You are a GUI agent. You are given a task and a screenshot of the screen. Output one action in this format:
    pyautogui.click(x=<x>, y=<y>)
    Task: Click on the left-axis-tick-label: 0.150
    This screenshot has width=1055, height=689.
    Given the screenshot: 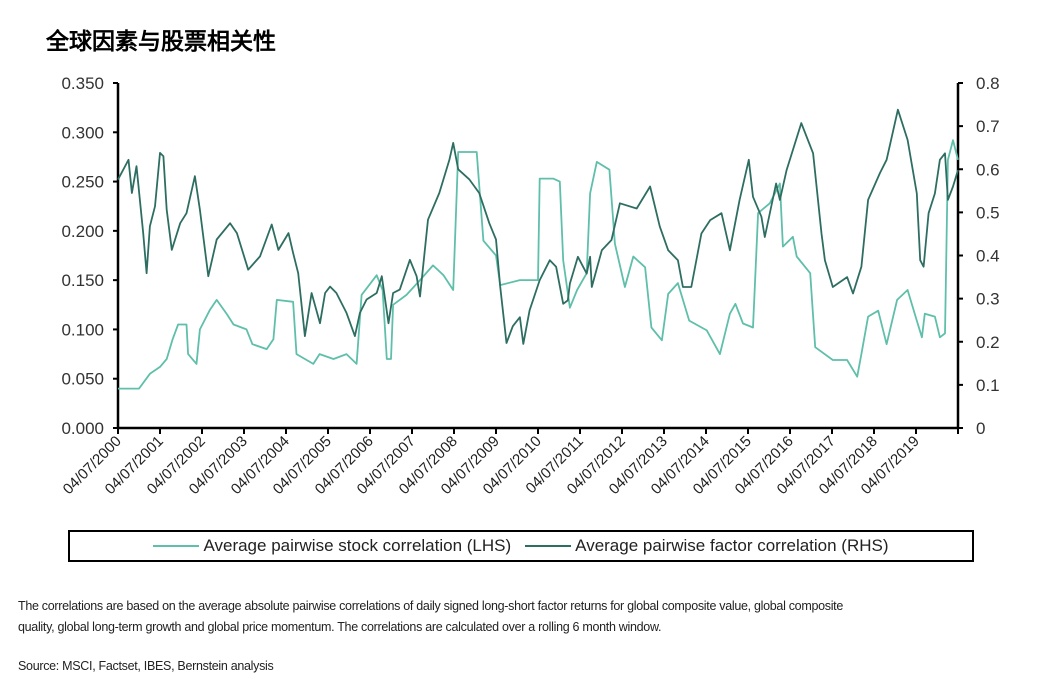 What is the action you would take?
    pyautogui.click(x=82, y=280)
    